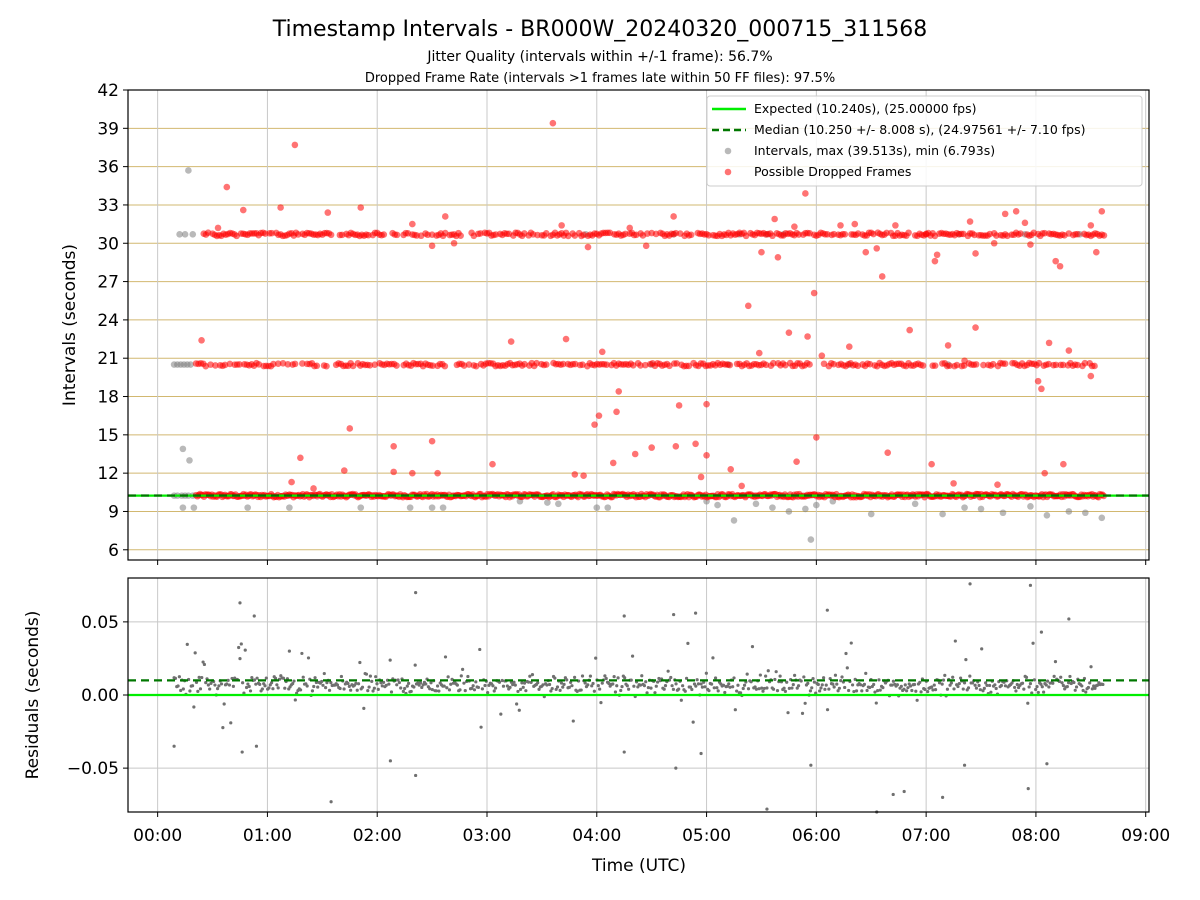 This screenshot has width=1200, height=900. Describe the element at coordinates (108, 91) in the screenshot. I see `y-tick-label: 42` at that location.